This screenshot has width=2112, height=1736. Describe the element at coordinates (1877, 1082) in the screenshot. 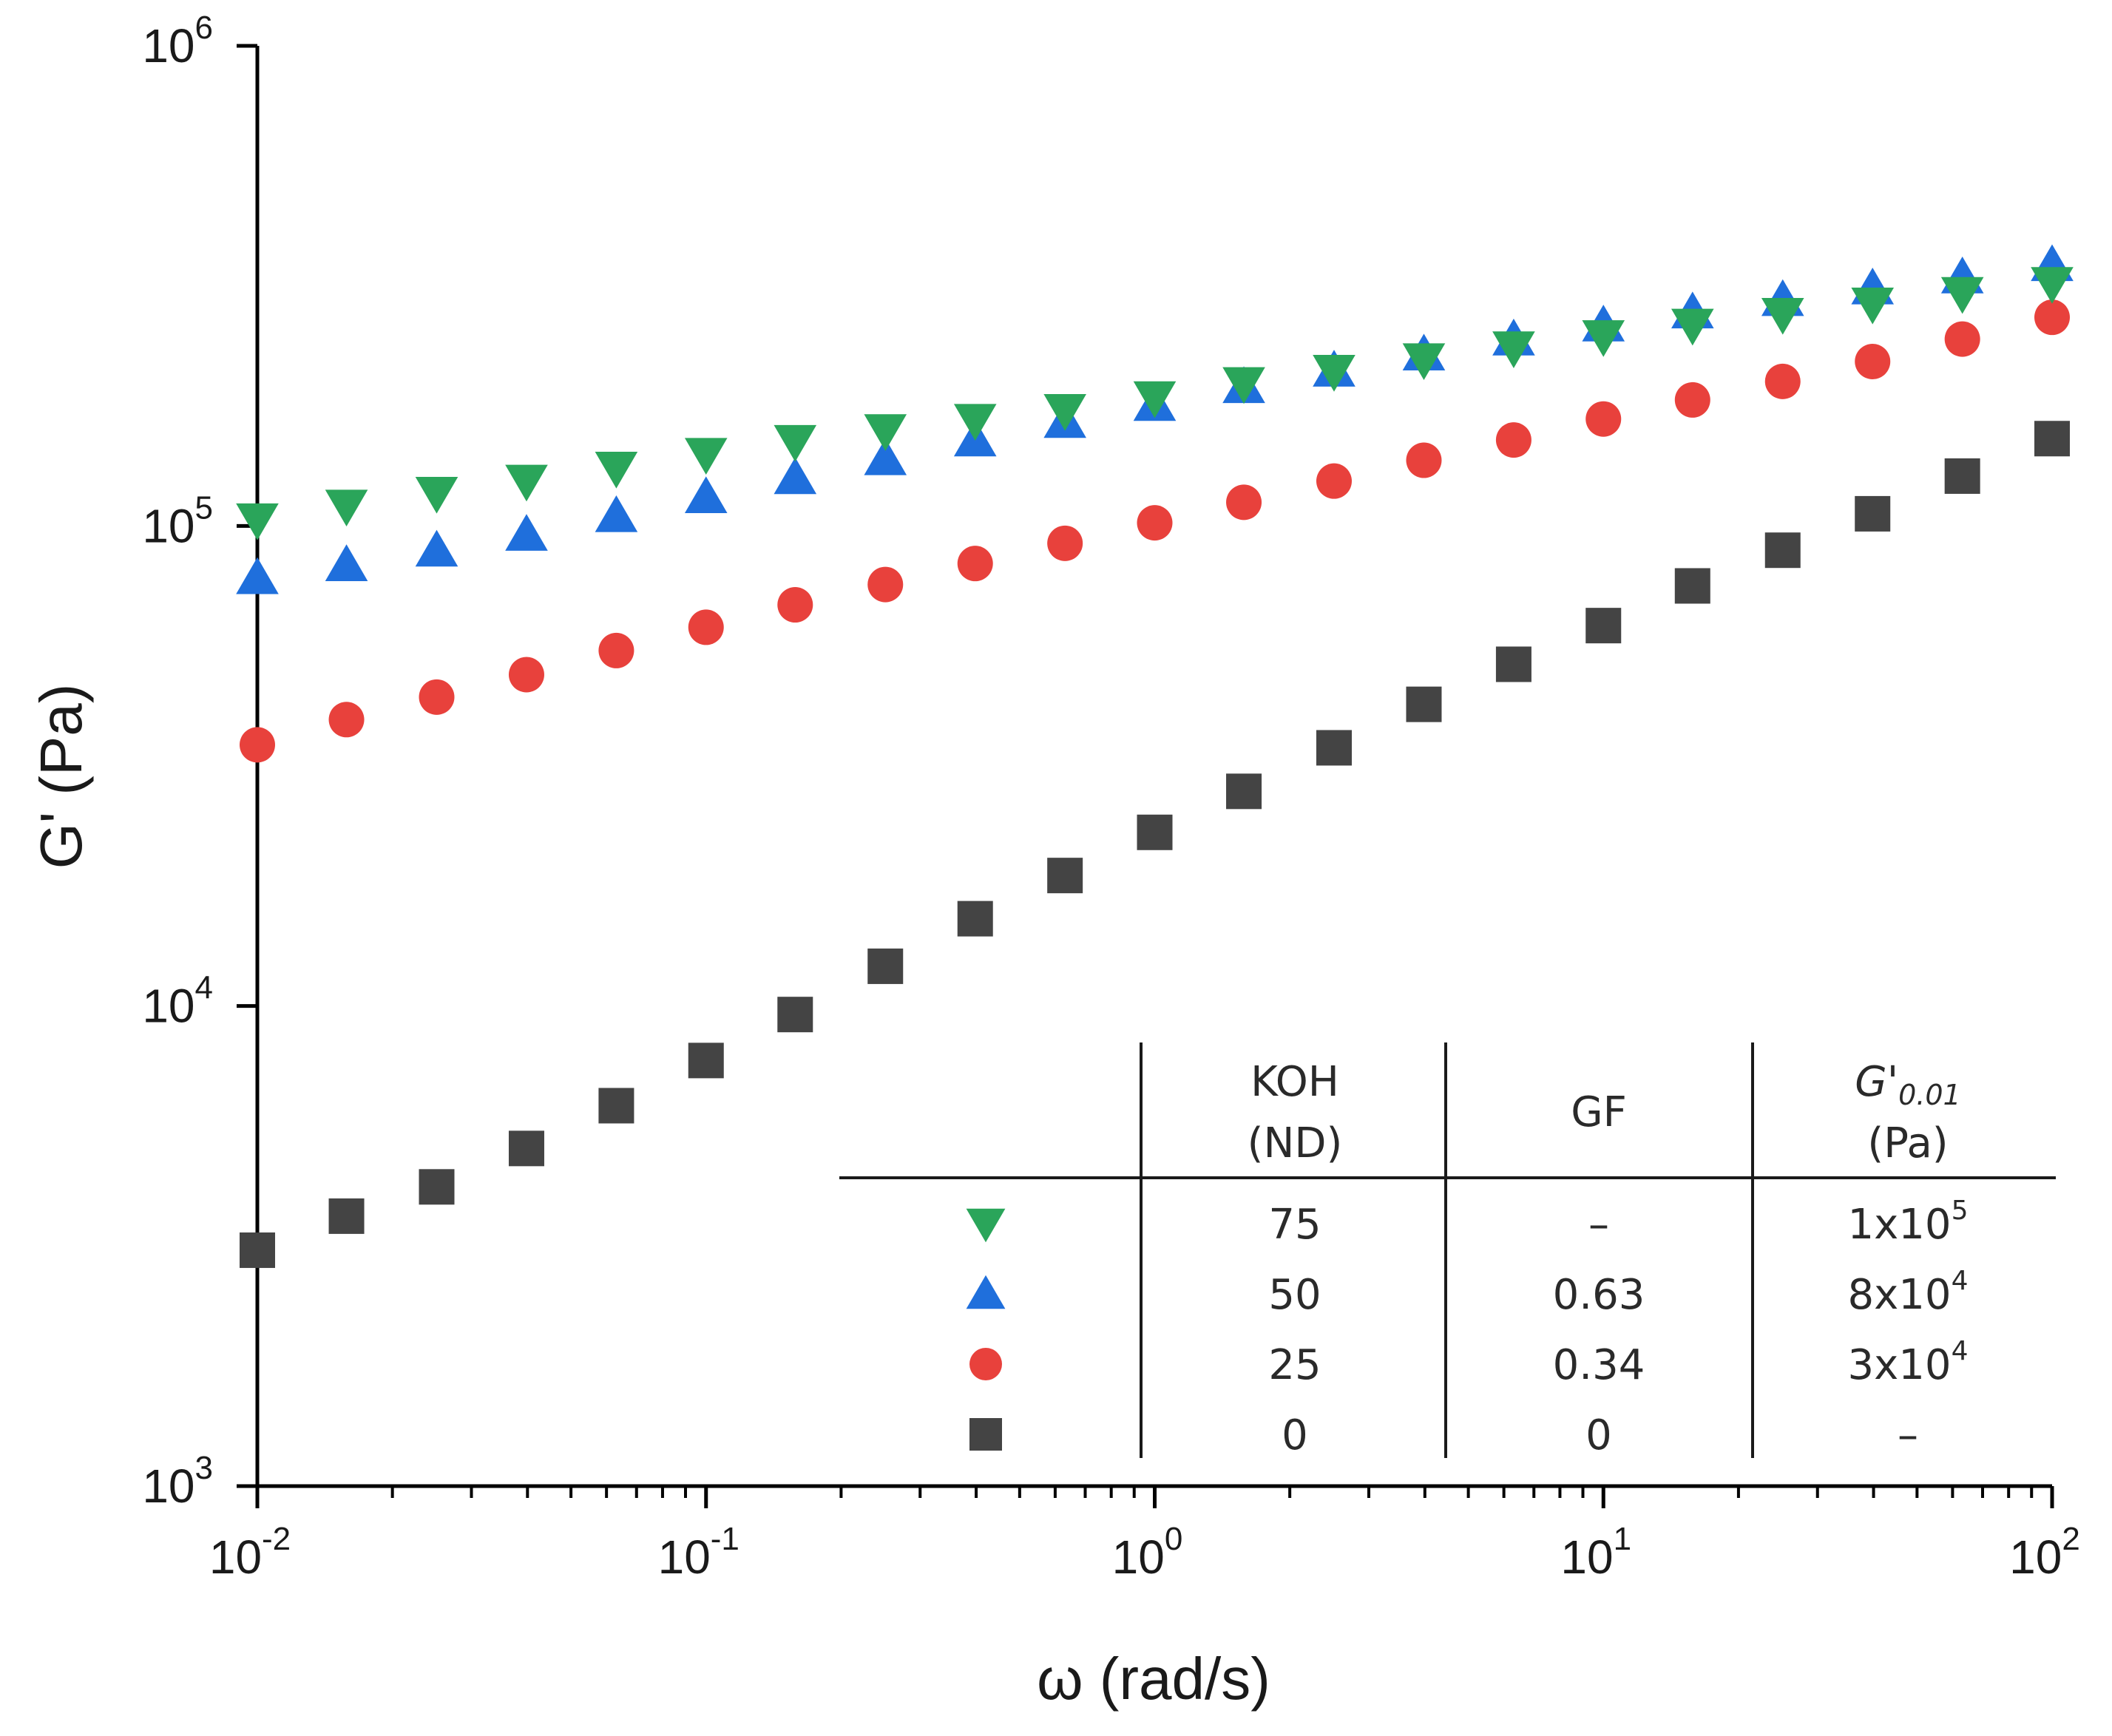

I see `legend-header-g-main: G'` at that location.